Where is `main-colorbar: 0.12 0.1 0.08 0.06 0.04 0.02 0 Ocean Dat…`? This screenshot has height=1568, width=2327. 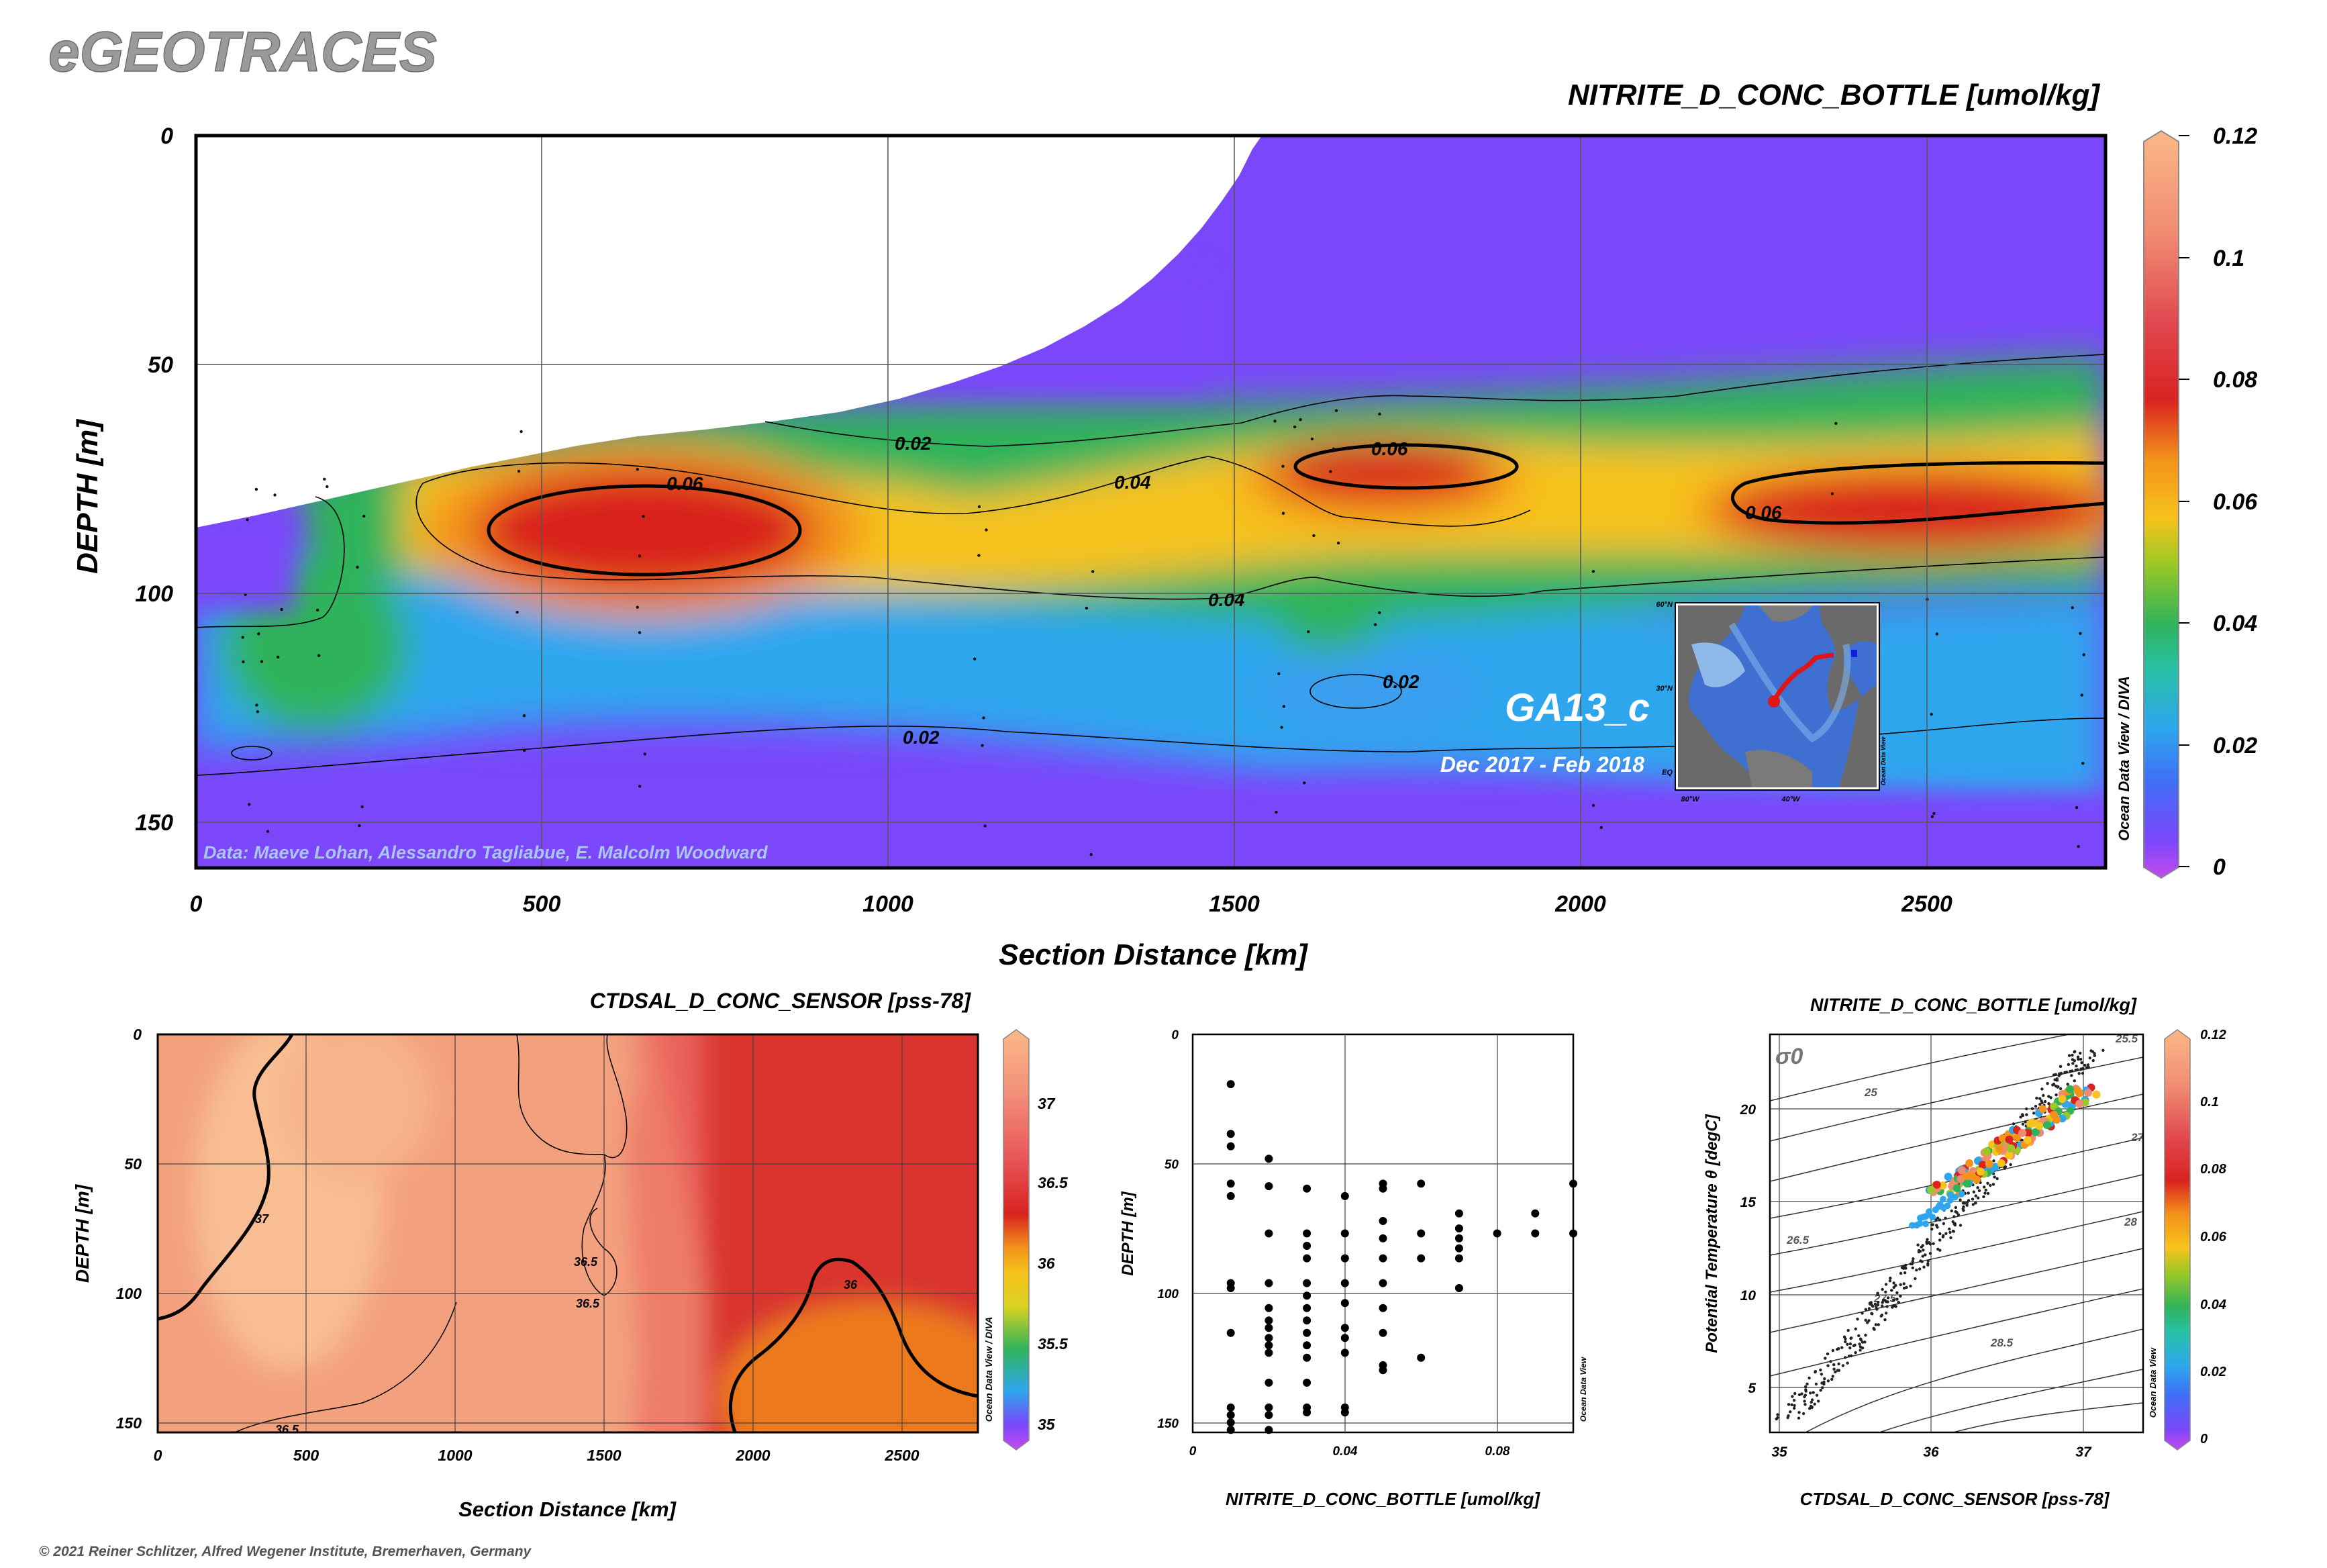 main-colorbar: 0.12 0.1 0.08 0.06 0.04 0.02 0 Ocean Dat… is located at coordinates (2187, 502).